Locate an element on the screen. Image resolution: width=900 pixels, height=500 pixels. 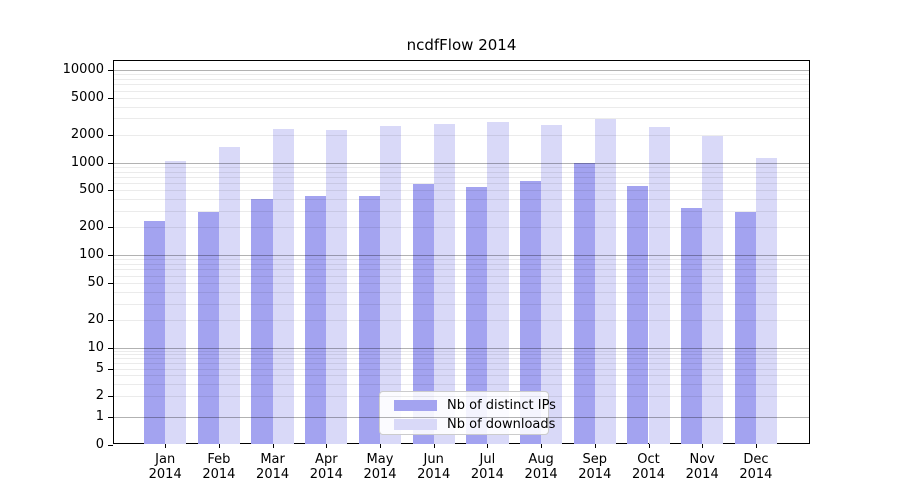
bar-distinct-ips-oct is located at coordinates (638, 314).